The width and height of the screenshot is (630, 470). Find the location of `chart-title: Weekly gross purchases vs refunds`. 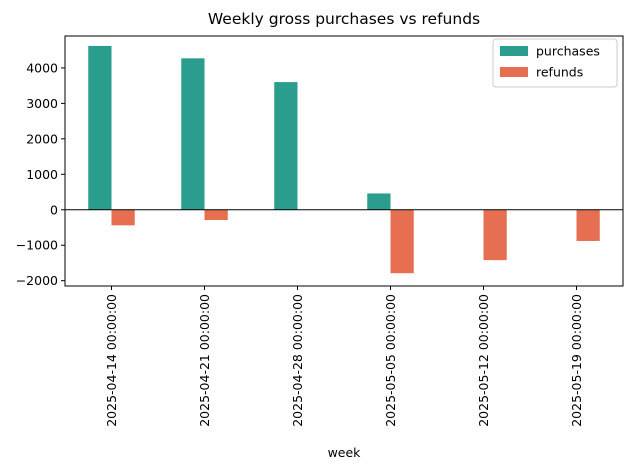

chart-title: Weekly gross purchases vs refunds is located at coordinates (344, 19).